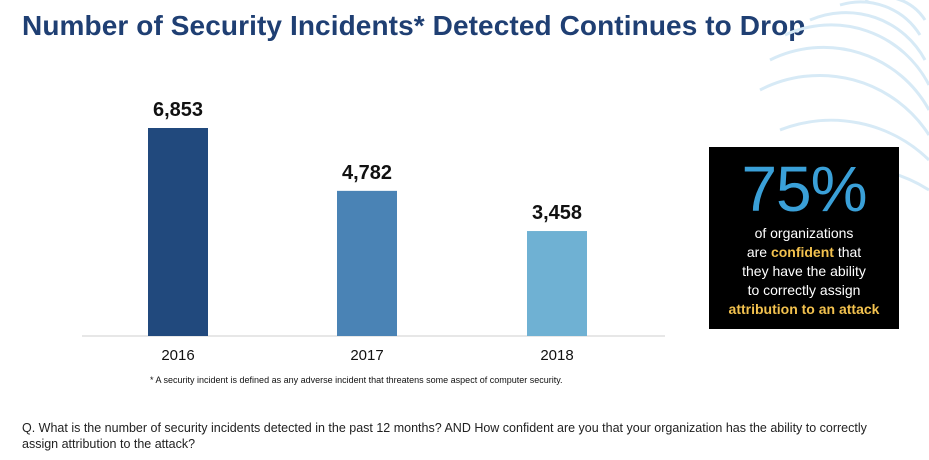 This screenshot has width=929, height=460. Describe the element at coordinates (367, 173) in the screenshot. I see `data-label-2017: 4,782` at that location.